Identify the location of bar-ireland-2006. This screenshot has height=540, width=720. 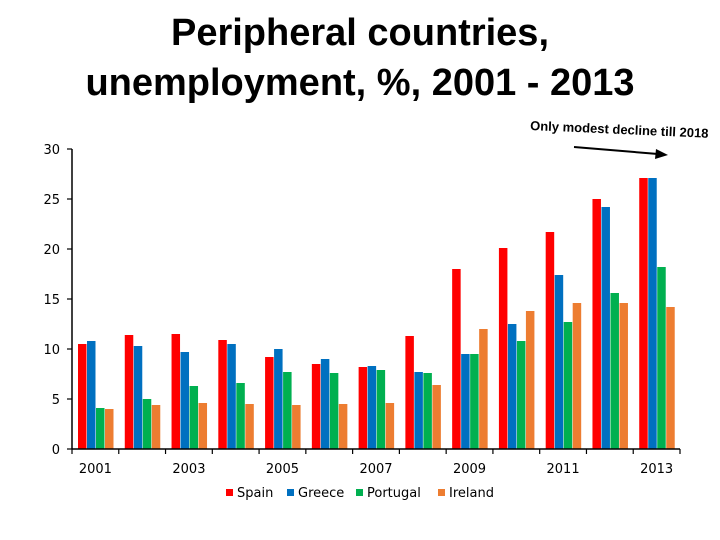
(343, 426).